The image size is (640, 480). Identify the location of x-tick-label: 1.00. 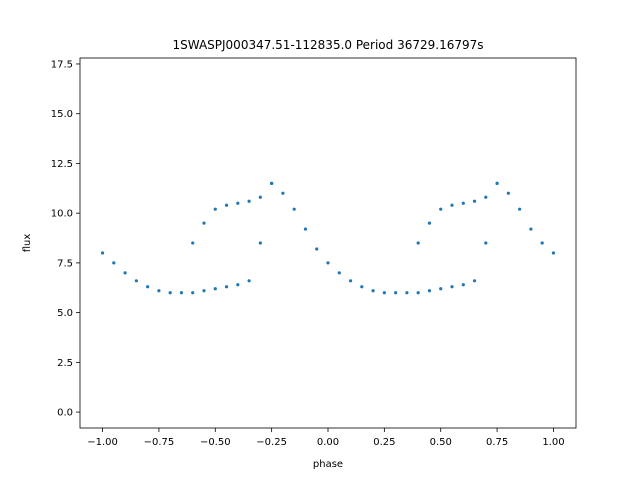
(553, 442).